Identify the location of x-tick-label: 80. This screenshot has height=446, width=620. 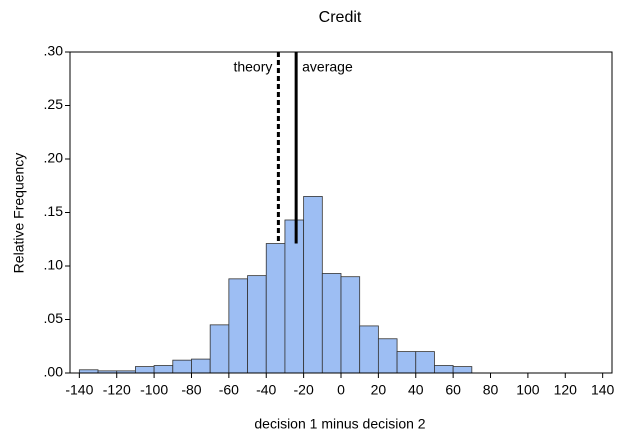
(491, 390).